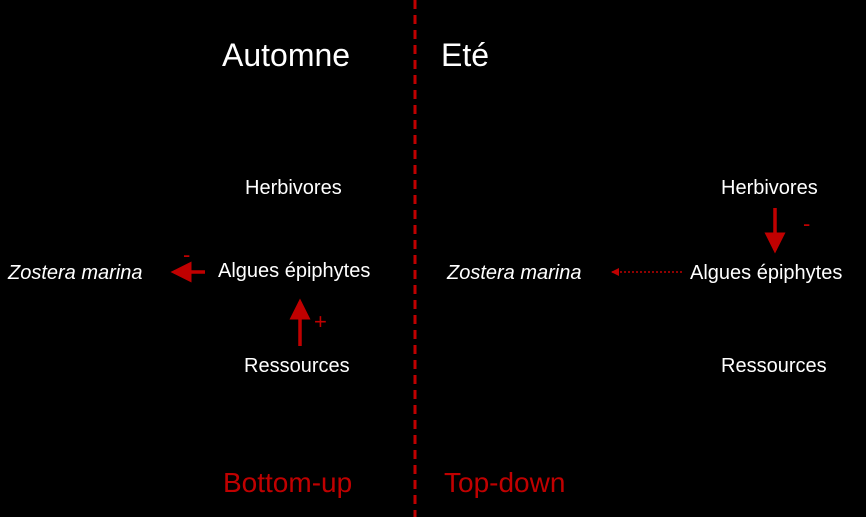 The height and width of the screenshot is (517, 866). What do you see at coordinates (293, 188) in the screenshot?
I see `node-herbivores-autumn: Herbivores` at bounding box center [293, 188].